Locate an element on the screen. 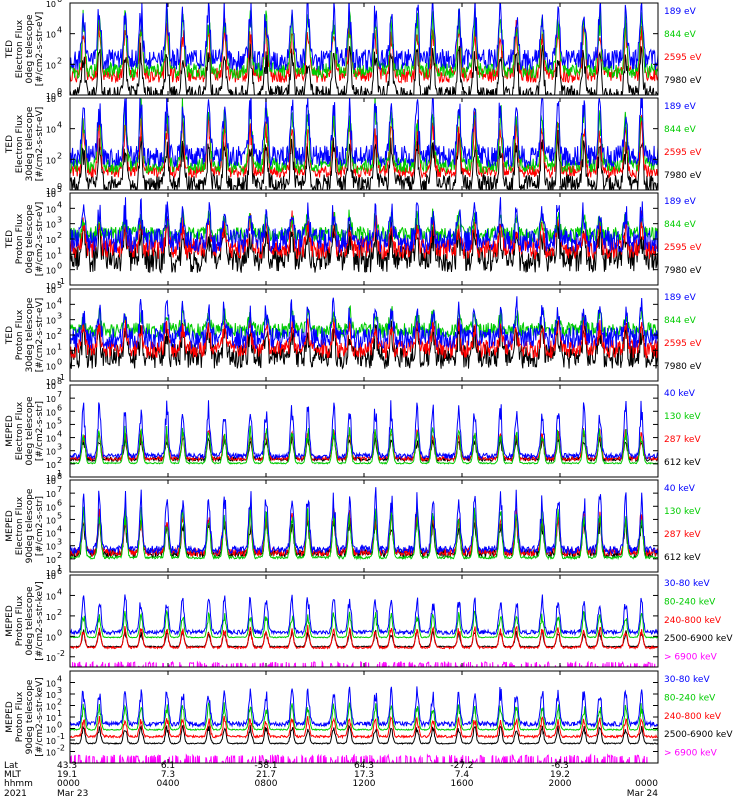  legend-entry: 130 keV is located at coordinates (682, 417).